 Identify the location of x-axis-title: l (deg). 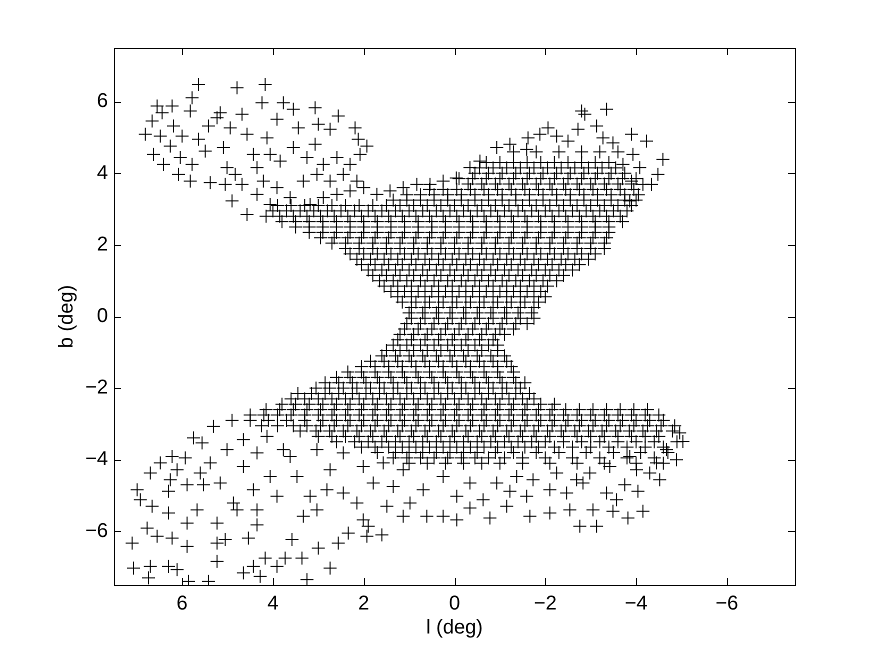
(454, 627).